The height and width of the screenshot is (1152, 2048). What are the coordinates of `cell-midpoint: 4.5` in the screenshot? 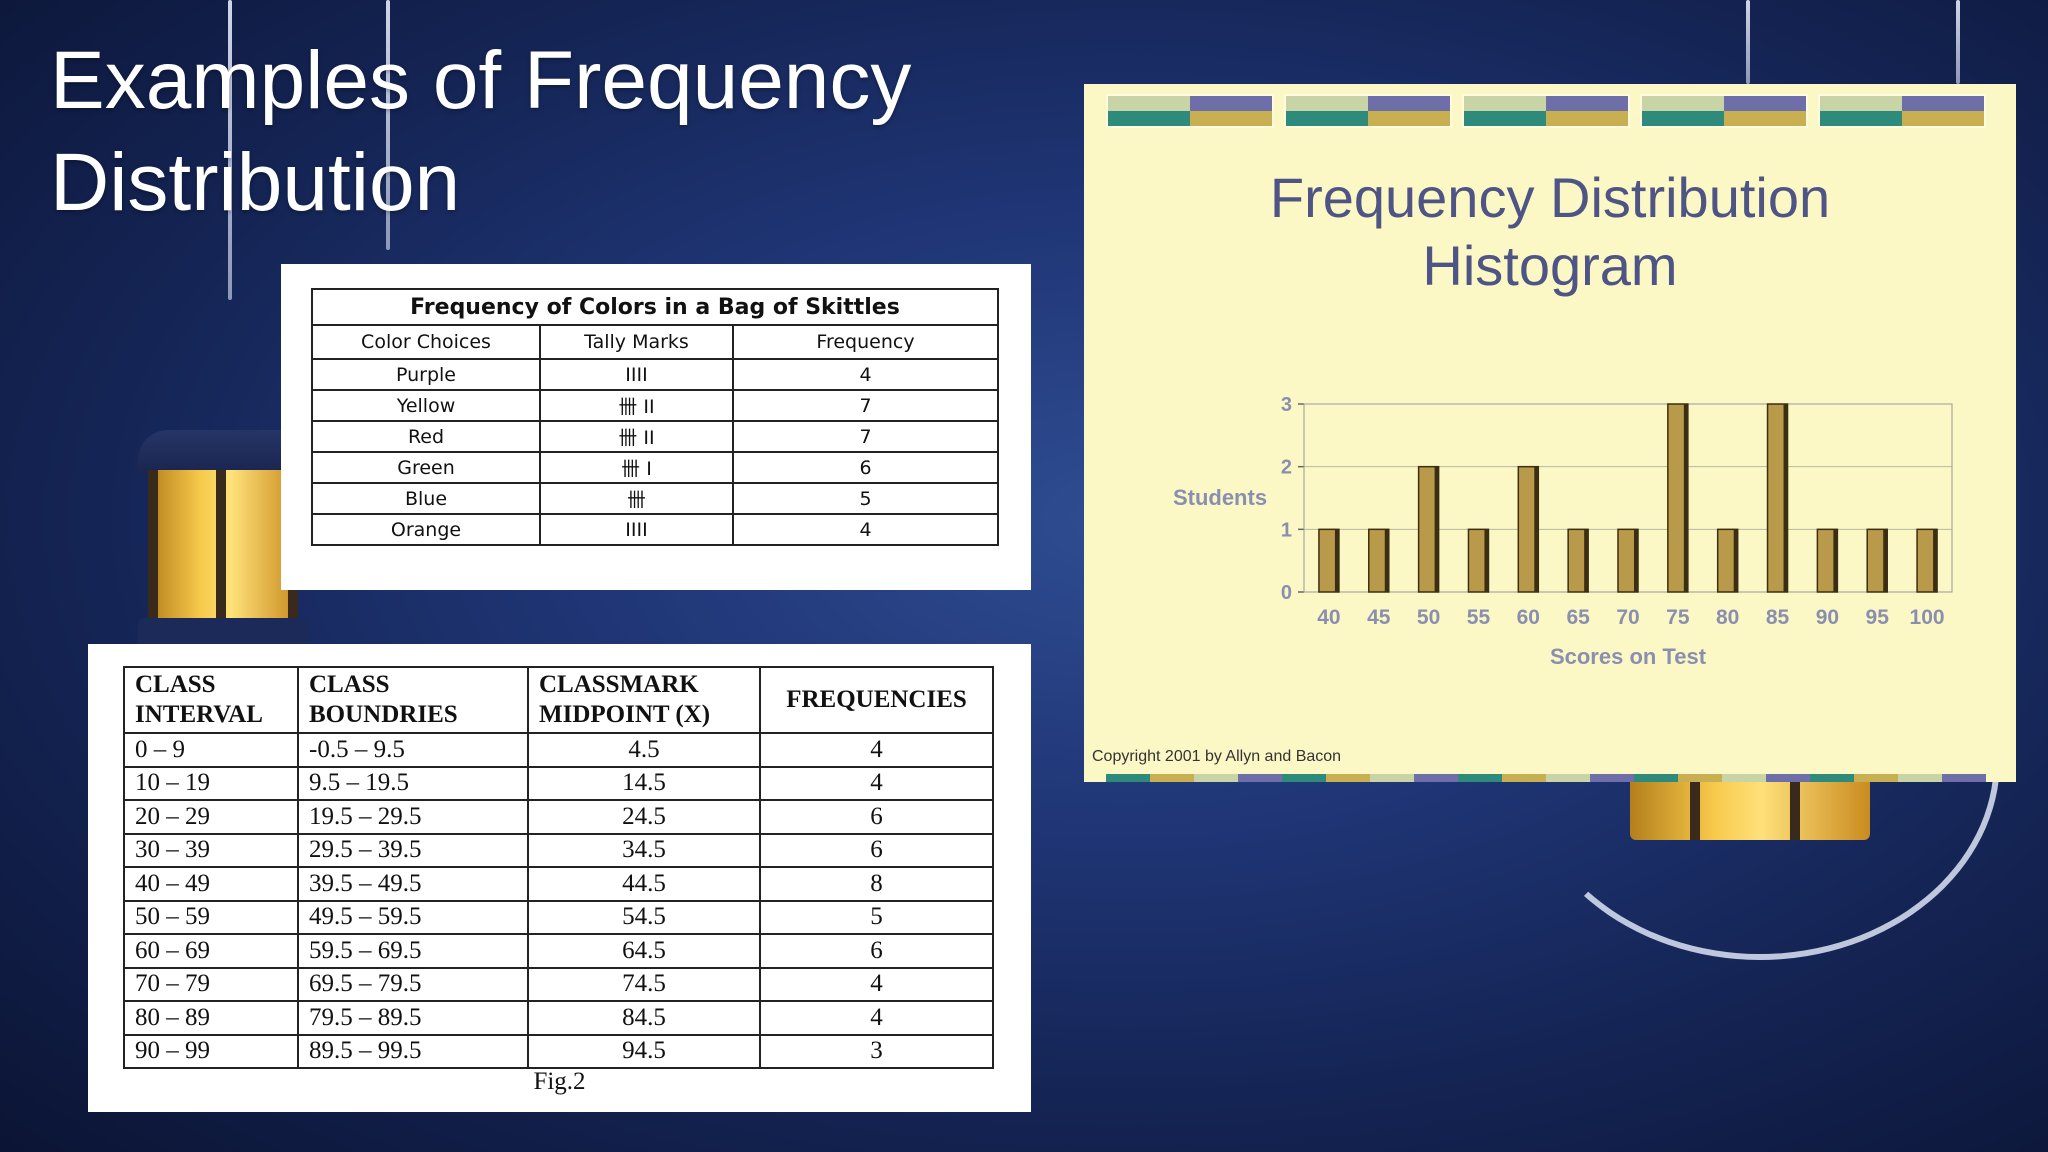 It's located at (644, 750).